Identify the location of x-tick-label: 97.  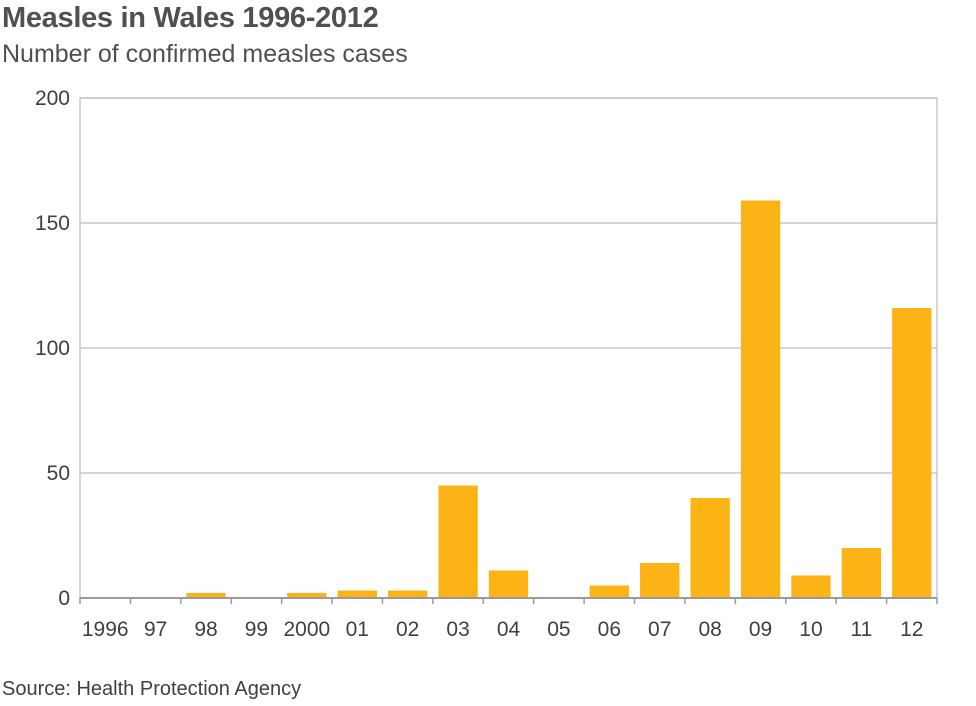
(155, 629).